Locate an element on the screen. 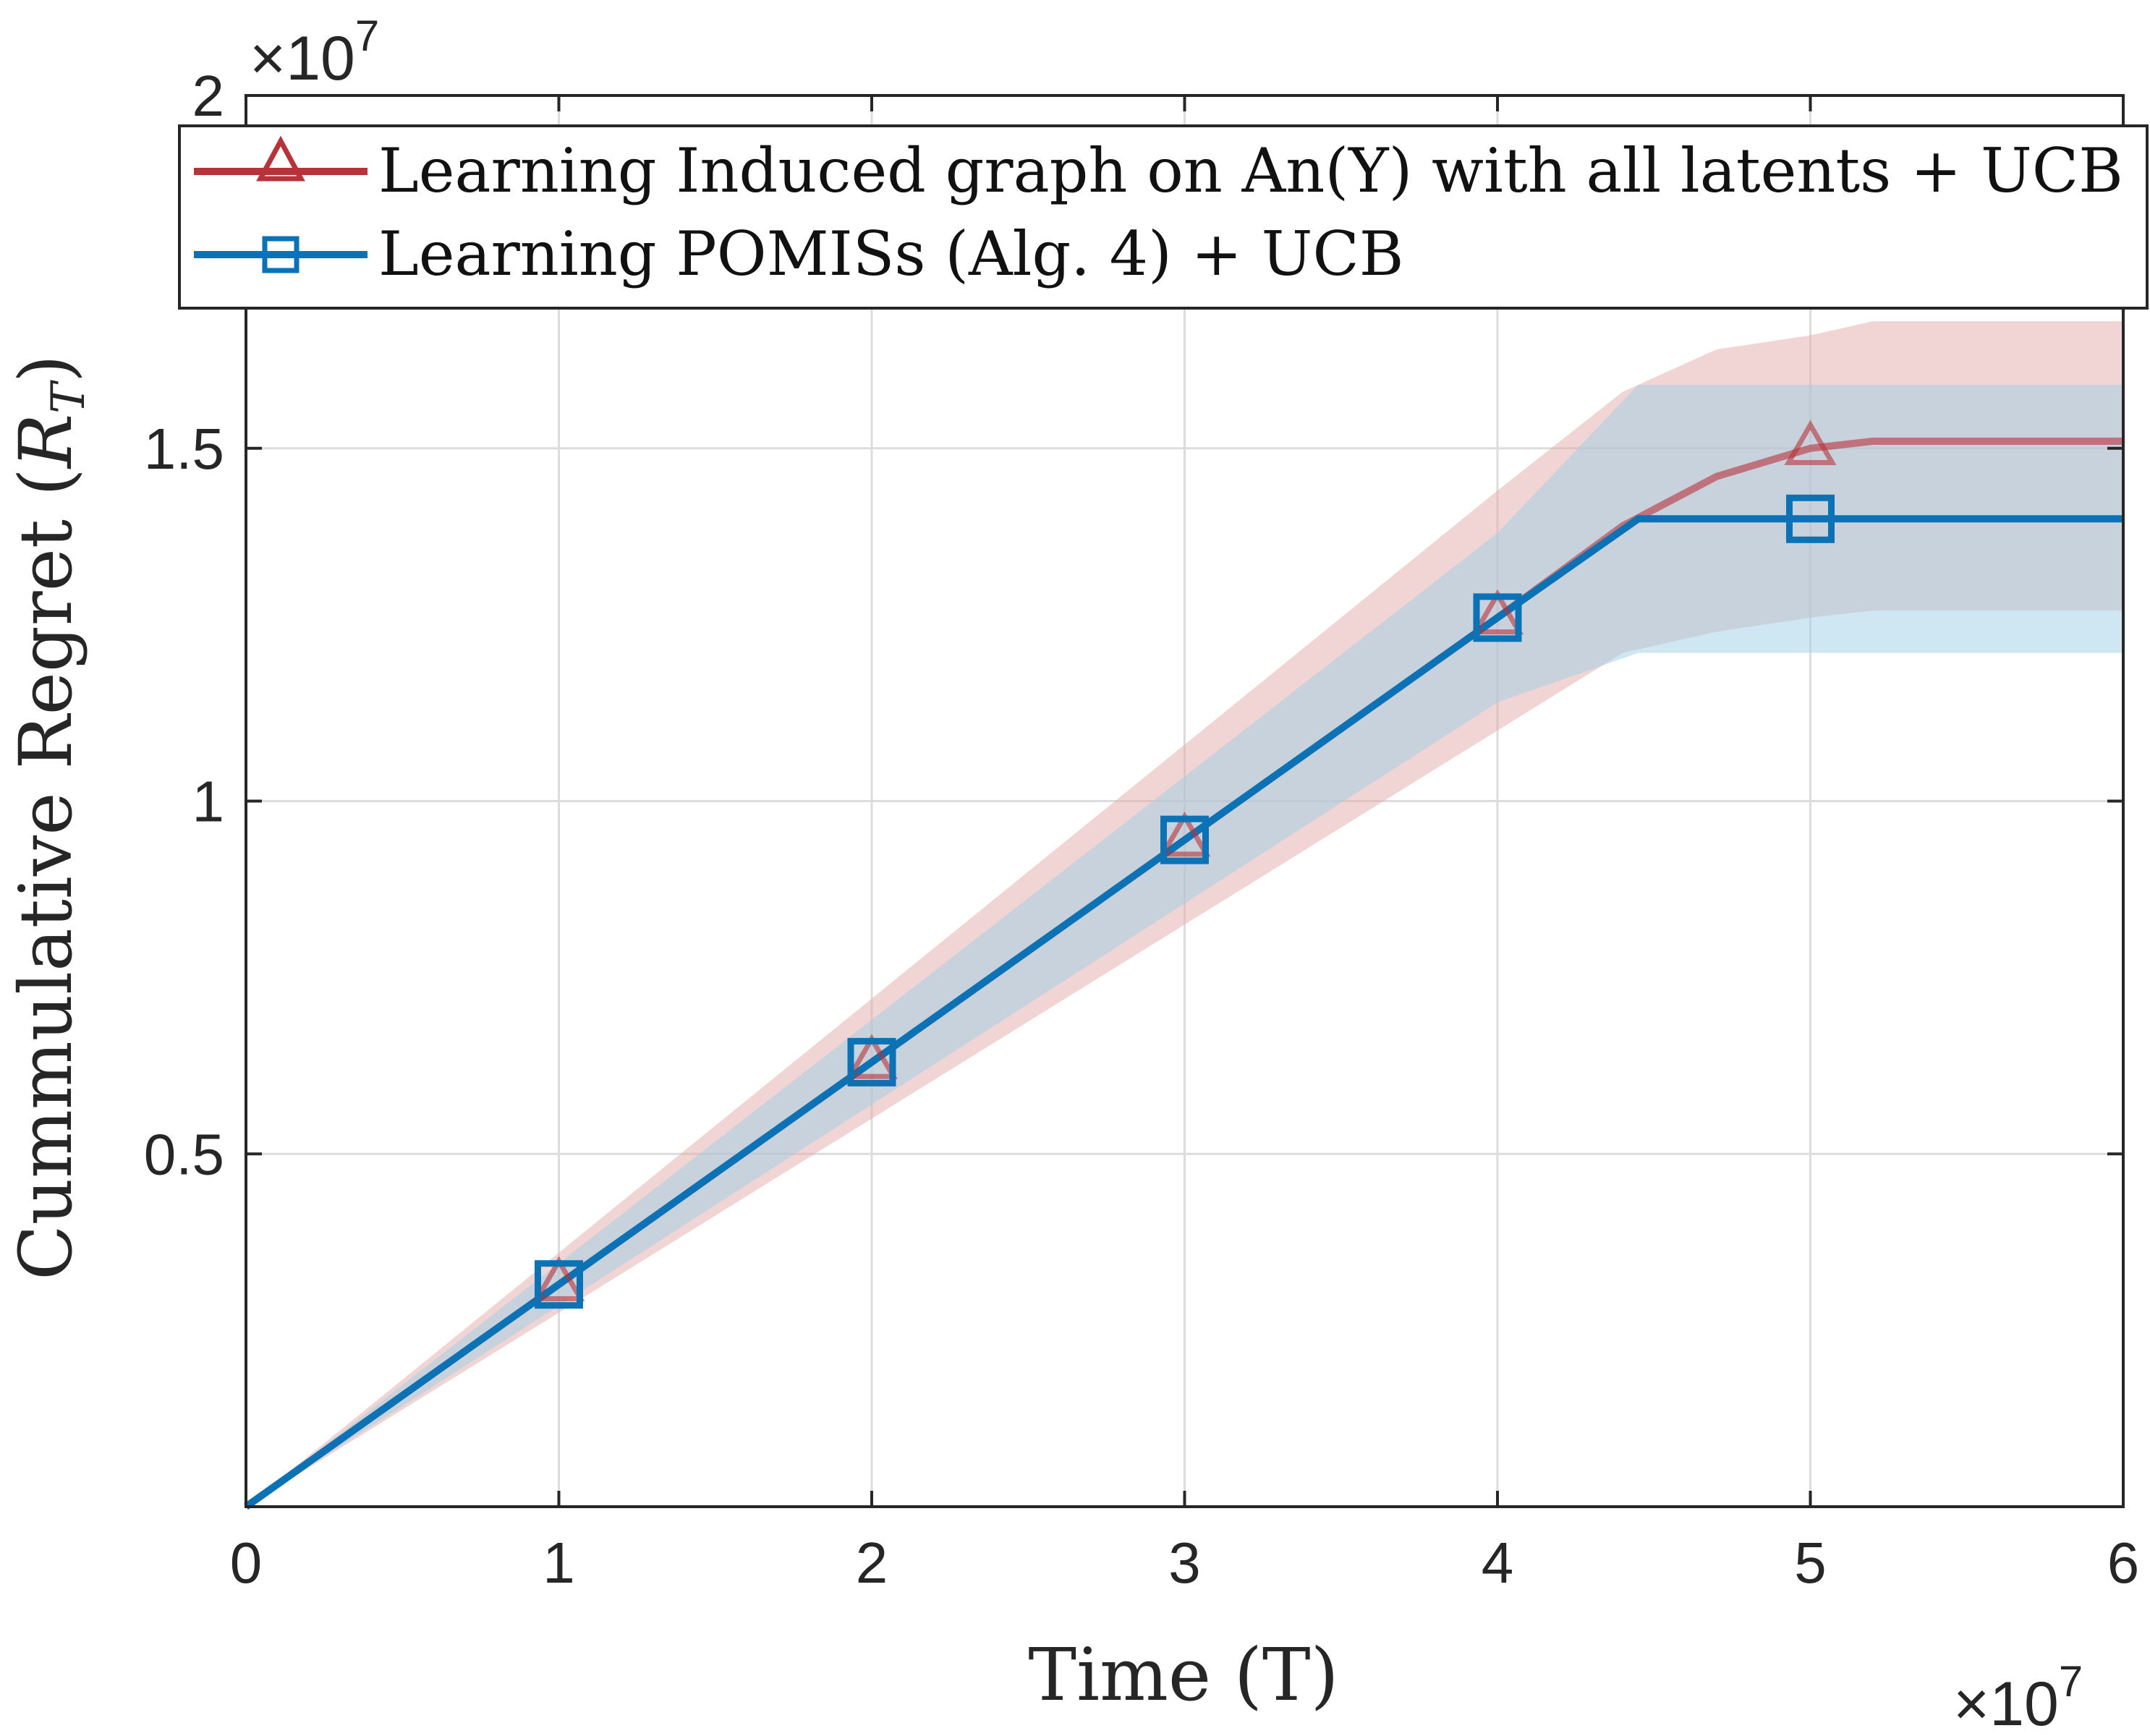 The width and height of the screenshot is (2150, 1736). y-tick-label: 1 is located at coordinates (208, 802).